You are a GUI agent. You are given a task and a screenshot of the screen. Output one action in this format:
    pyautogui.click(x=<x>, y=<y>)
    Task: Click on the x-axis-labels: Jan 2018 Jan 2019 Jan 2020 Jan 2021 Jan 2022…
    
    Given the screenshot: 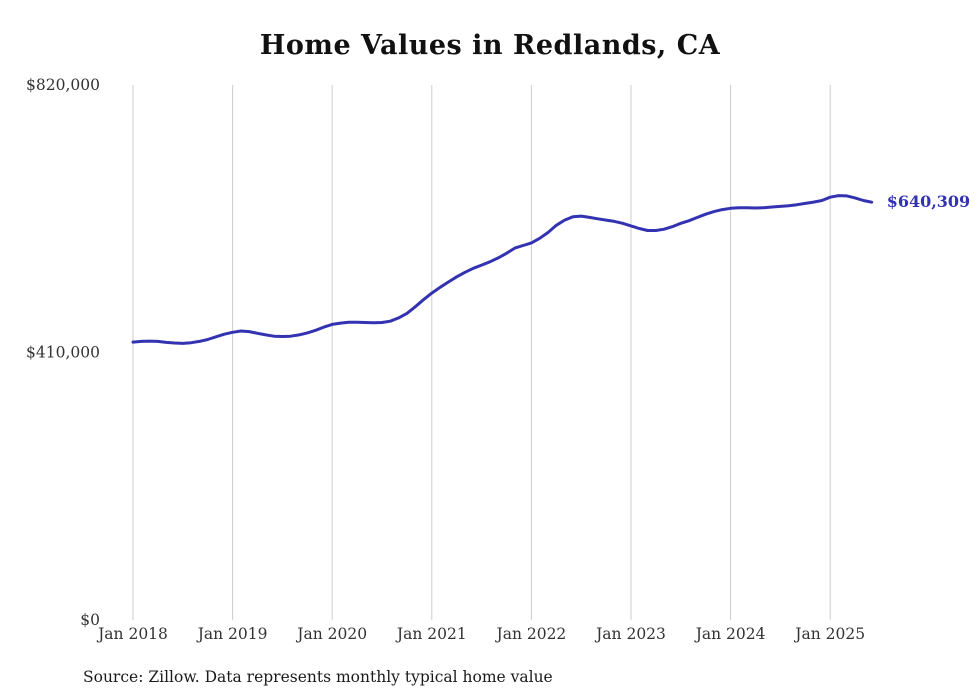 What is the action you would take?
    pyautogui.click(x=480, y=634)
    